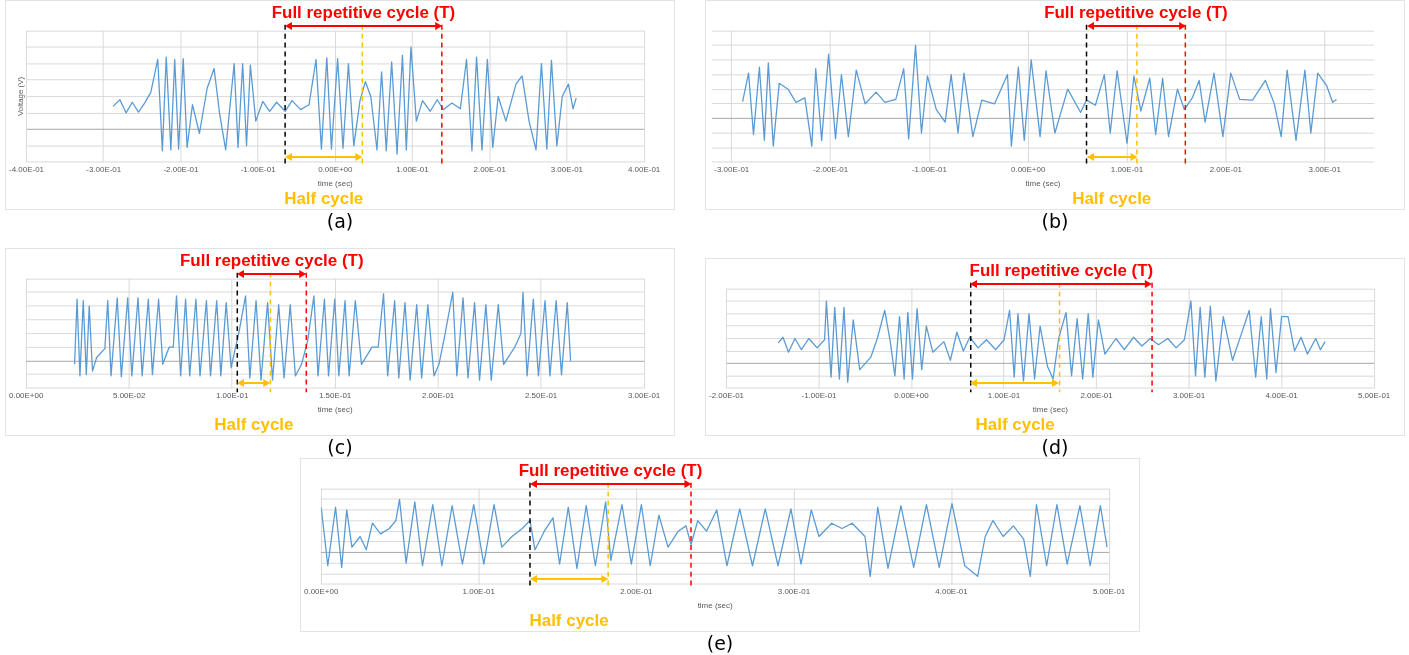  What do you see at coordinates (720, 643) in the screenshot?
I see `text: (e)` at bounding box center [720, 643].